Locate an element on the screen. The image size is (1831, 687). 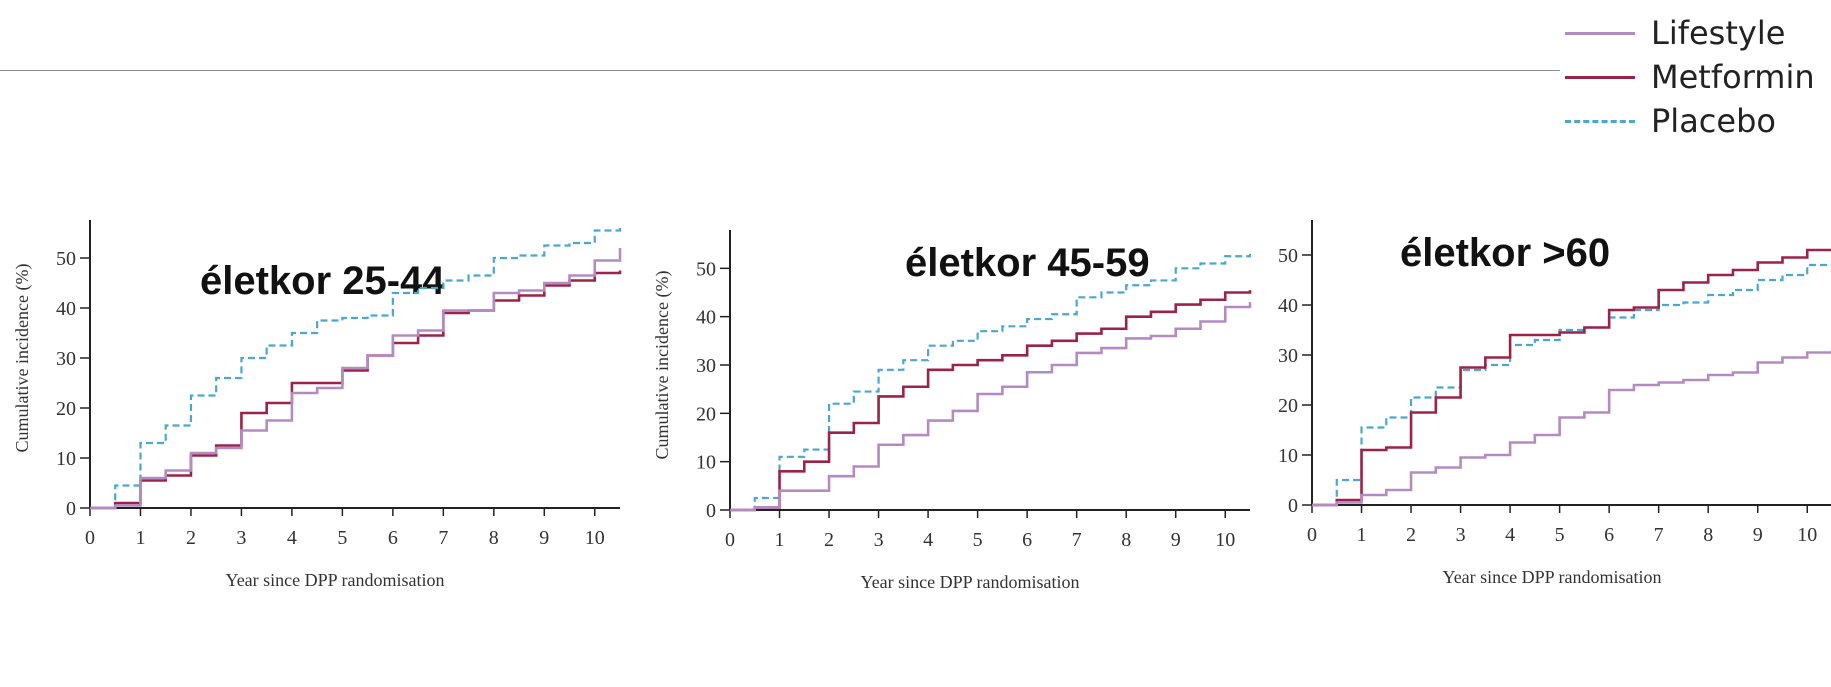
y-tick-label: 60 is located at coordinates (706, 231).